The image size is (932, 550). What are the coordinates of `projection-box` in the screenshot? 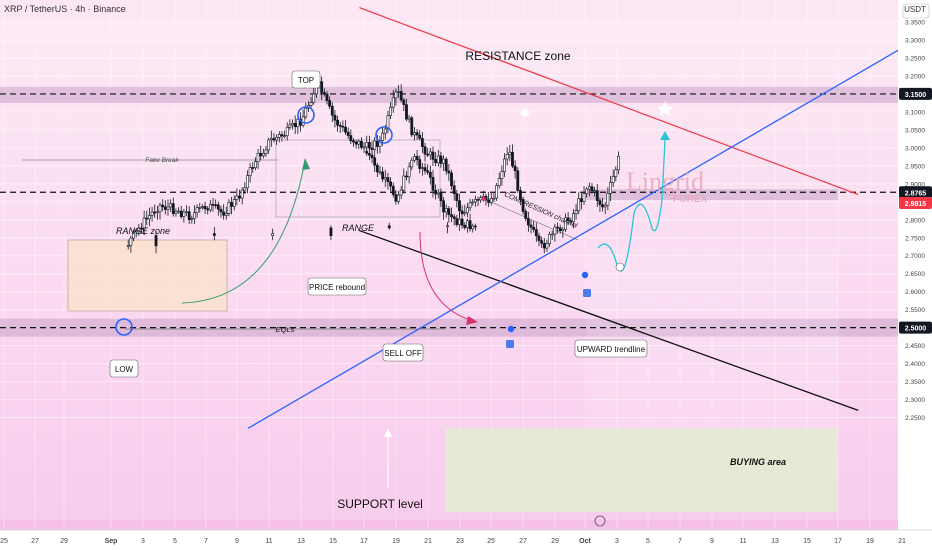 It's located at (712, 338).